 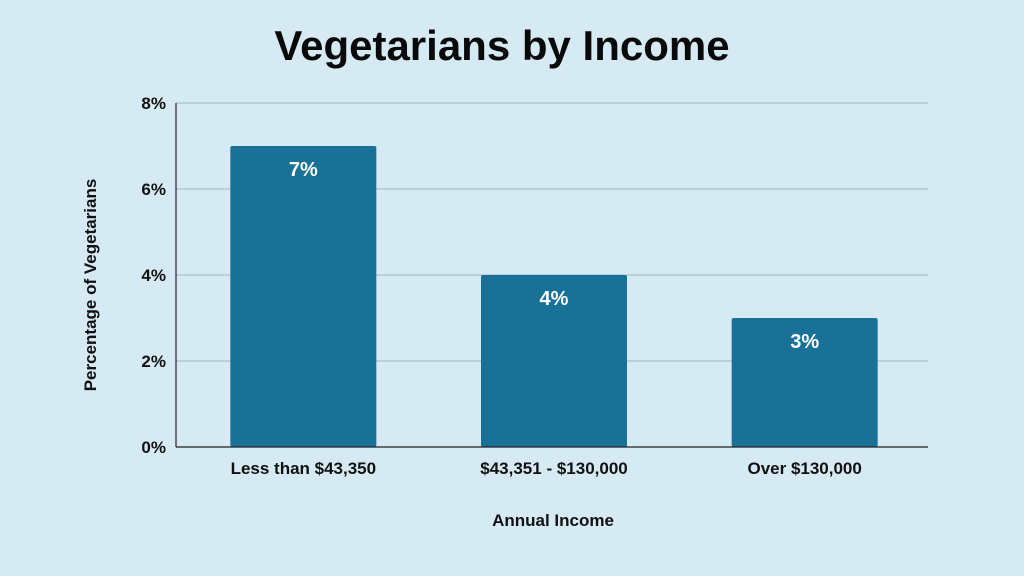 I want to click on y-tick-label: 4%, so click(x=153, y=275).